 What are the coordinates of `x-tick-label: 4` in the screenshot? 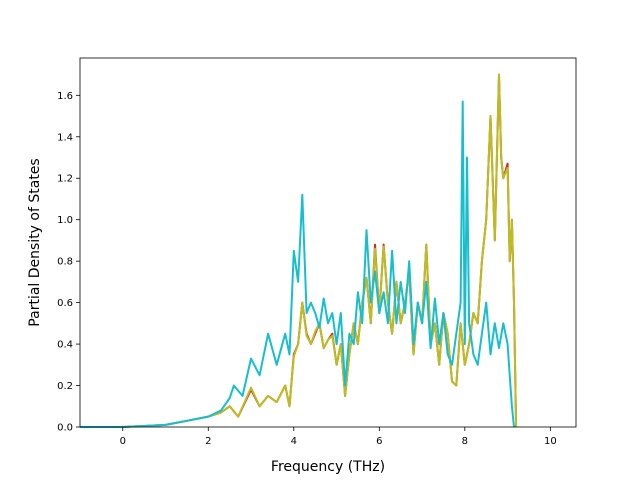 It's located at (294, 441).